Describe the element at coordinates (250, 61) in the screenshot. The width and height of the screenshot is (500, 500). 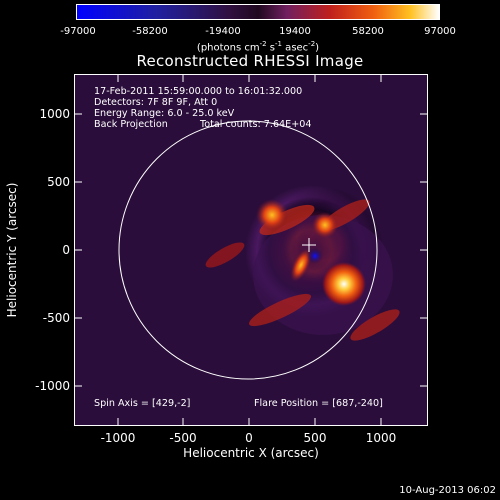
I see `image-title: Reconstructed RHESSI Image` at that location.